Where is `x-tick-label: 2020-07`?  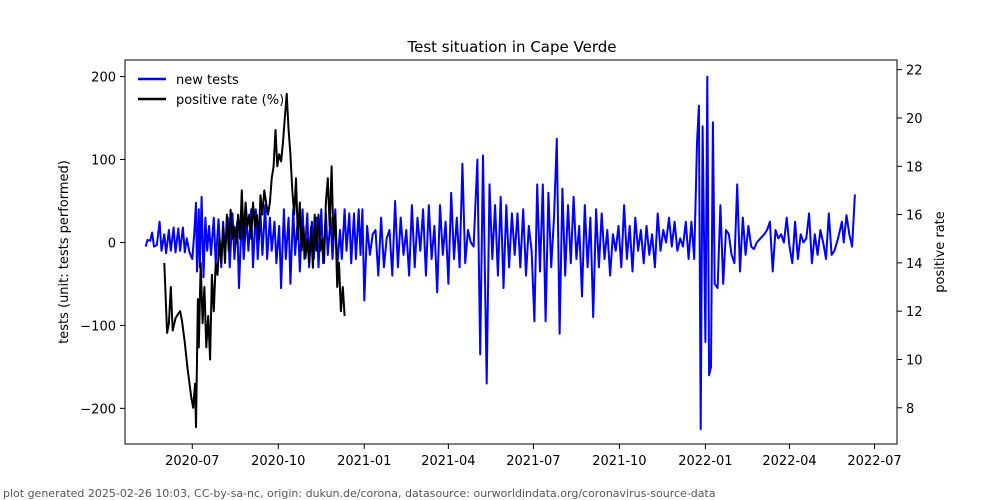
x-tick-label: 2020-07 is located at coordinates (192, 461).